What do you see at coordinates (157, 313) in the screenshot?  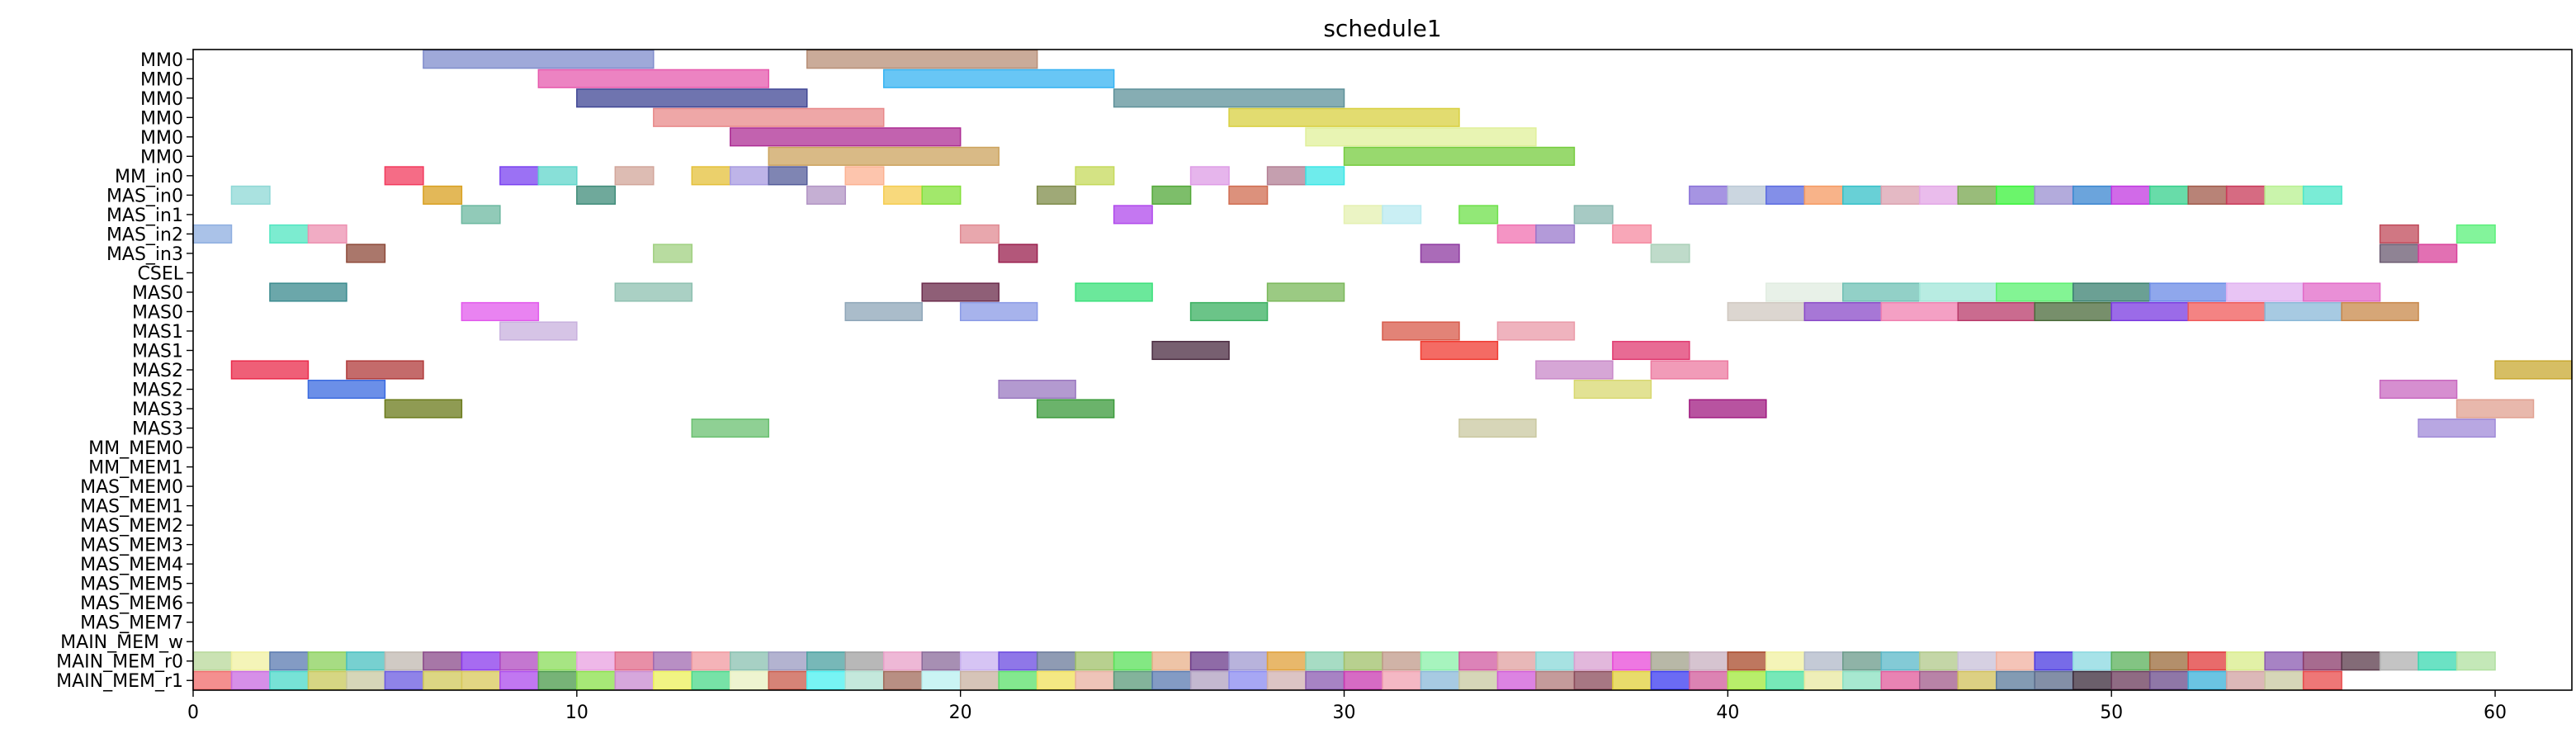 I see `y-tick-label: MAS0` at bounding box center [157, 313].